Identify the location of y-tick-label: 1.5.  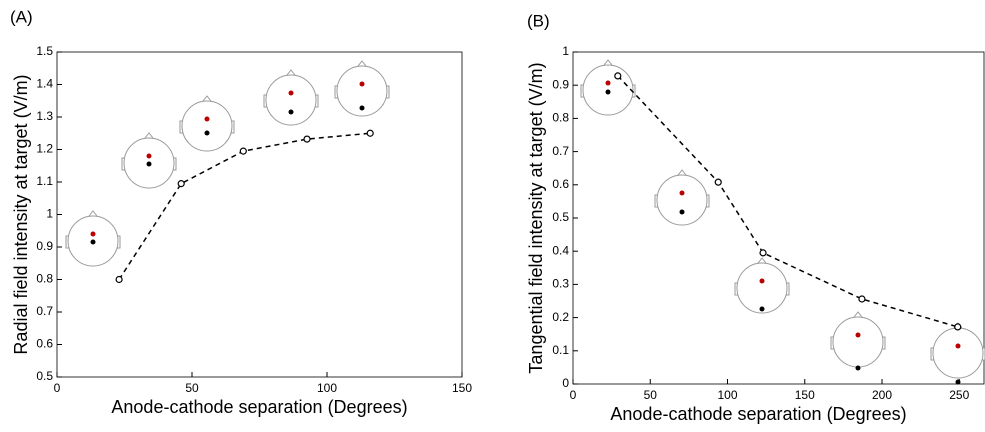
(44, 51).